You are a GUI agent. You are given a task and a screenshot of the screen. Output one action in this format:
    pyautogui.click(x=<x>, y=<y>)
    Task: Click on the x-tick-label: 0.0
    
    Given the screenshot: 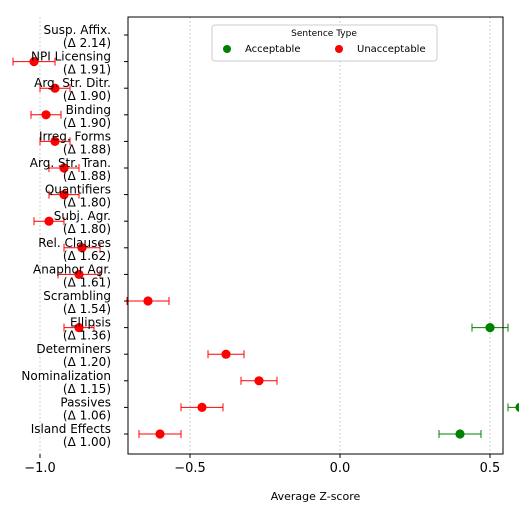 What is the action you would take?
    pyautogui.click(x=340, y=468)
    